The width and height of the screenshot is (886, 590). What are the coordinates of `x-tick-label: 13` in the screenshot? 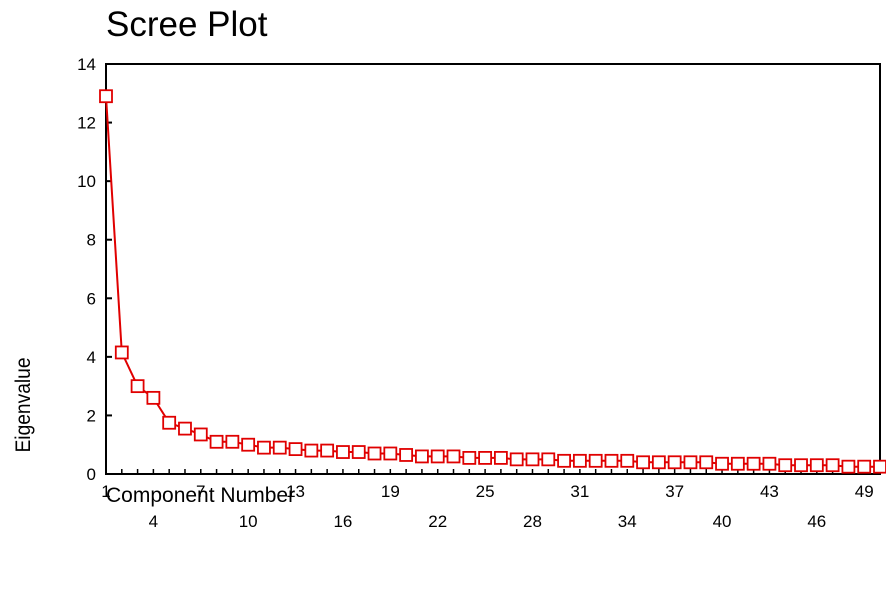 It's located at (295, 491).